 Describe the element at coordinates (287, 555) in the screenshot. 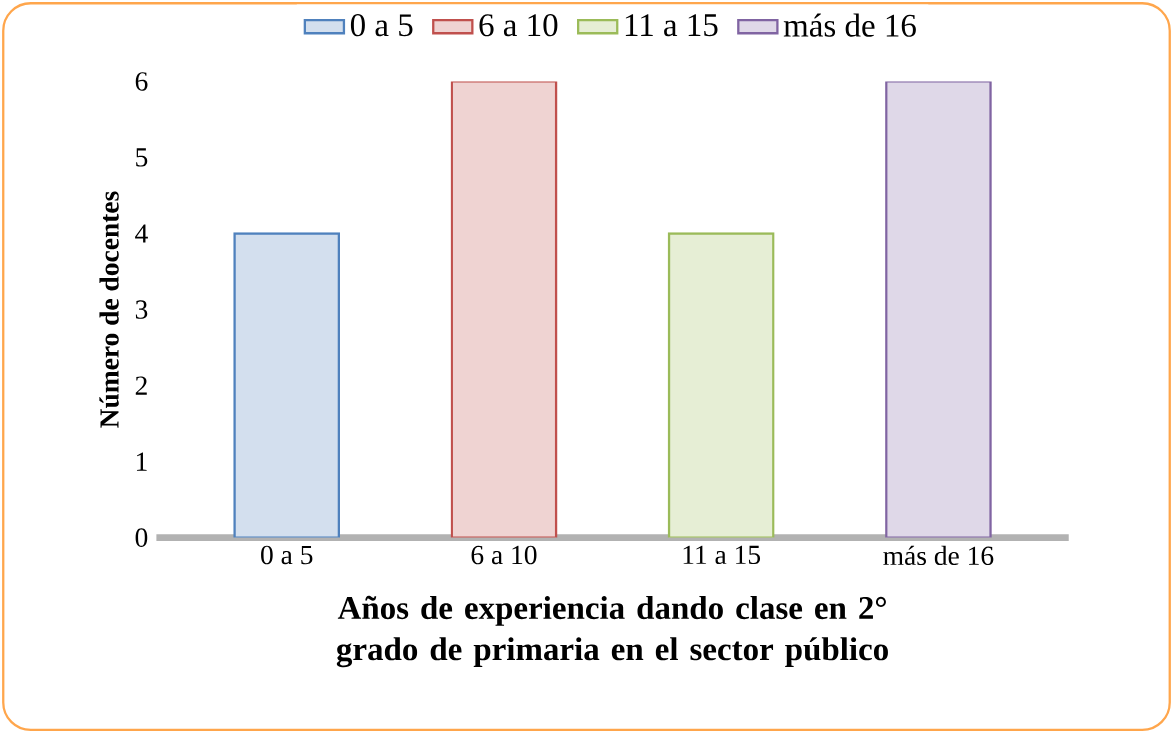

I see `x-tick-label: 0 a 5` at that location.